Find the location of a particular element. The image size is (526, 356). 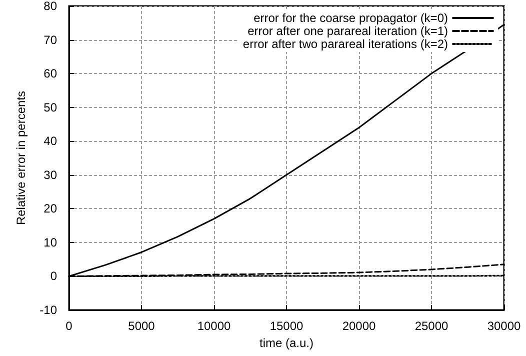

legend-label: error after one parareal iteration (k=1) is located at coordinates (348, 31).